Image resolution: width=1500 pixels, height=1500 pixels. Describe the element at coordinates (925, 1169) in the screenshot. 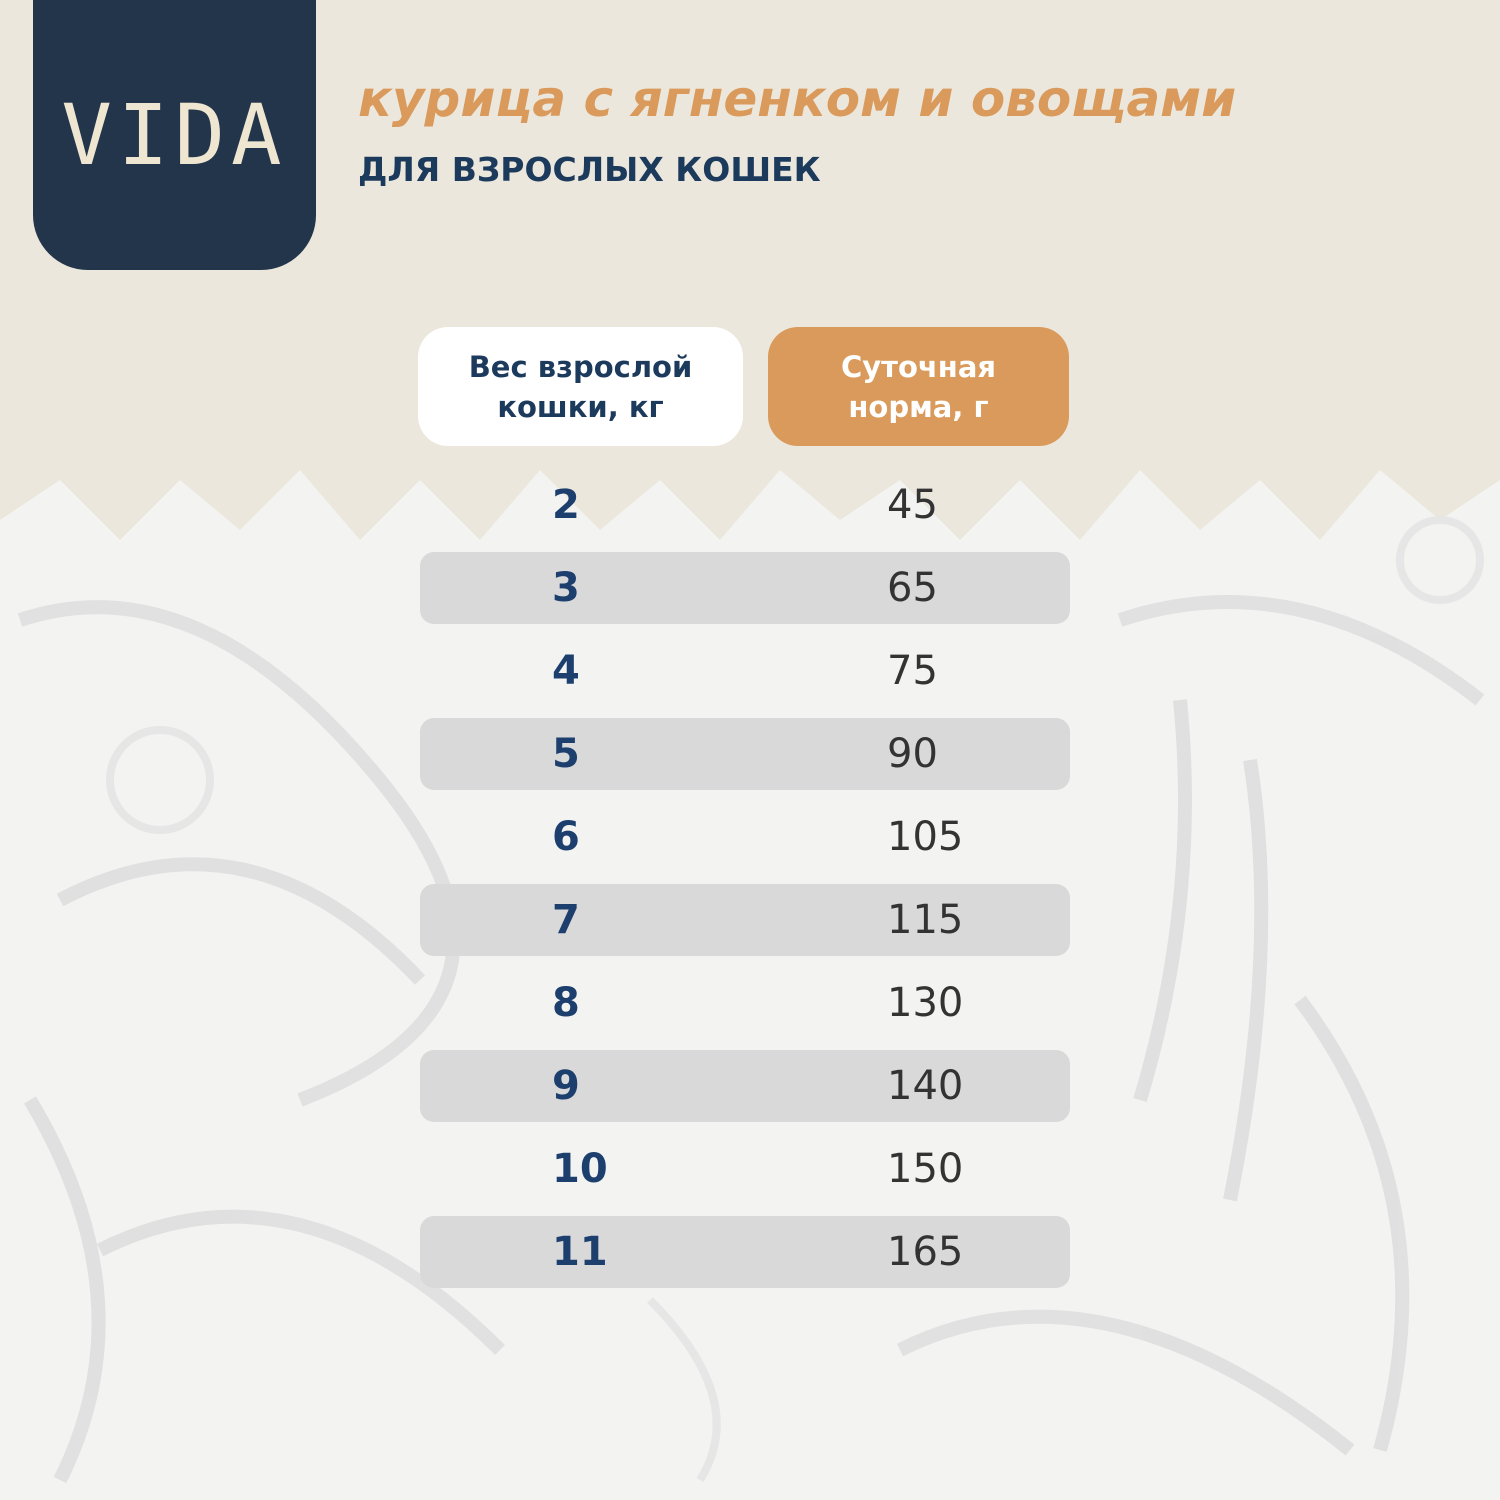

I see `norm-cell: 150` at that location.